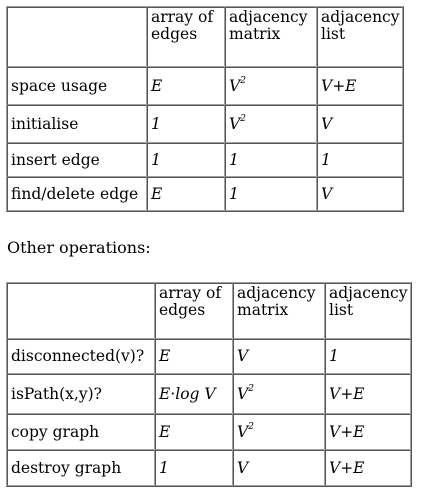 The width and height of the screenshot is (428, 496). What do you see at coordinates (77, 124) in the screenshot?
I see `operation-label: initialise` at bounding box center [77, 124].